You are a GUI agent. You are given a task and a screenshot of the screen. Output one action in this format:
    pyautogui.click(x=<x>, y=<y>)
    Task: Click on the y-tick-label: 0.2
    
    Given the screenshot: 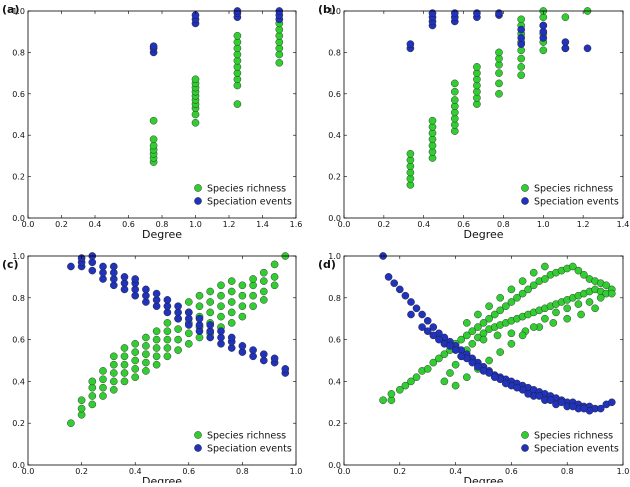 What is the action you would take?
    pyautogui.click(x=334, y=177)
    